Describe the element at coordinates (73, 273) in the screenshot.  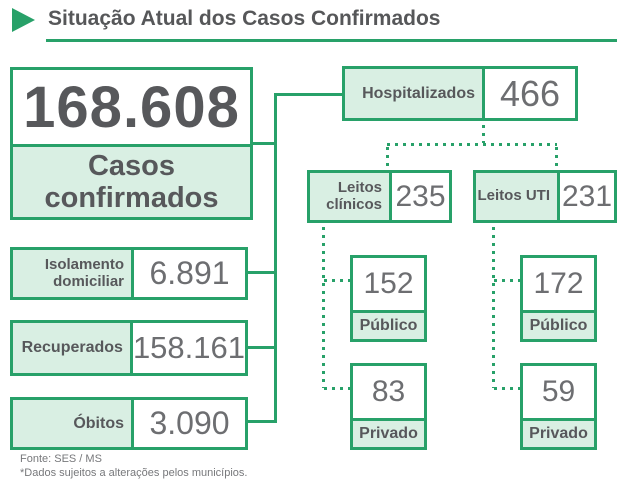
I see `isolamento-label: Isolamento domiciliar` at that location.